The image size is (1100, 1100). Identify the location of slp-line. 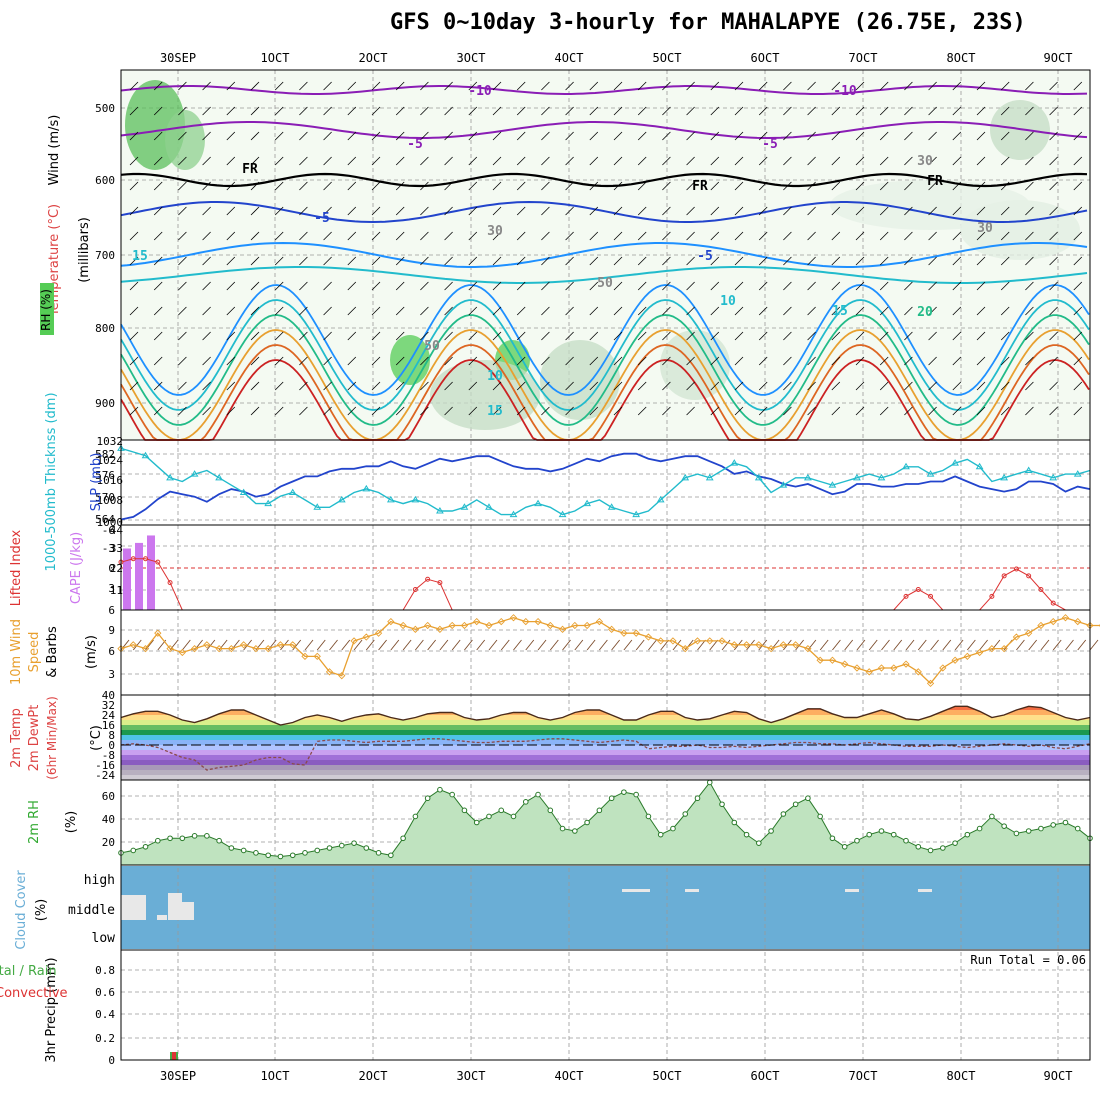
(605, 486).